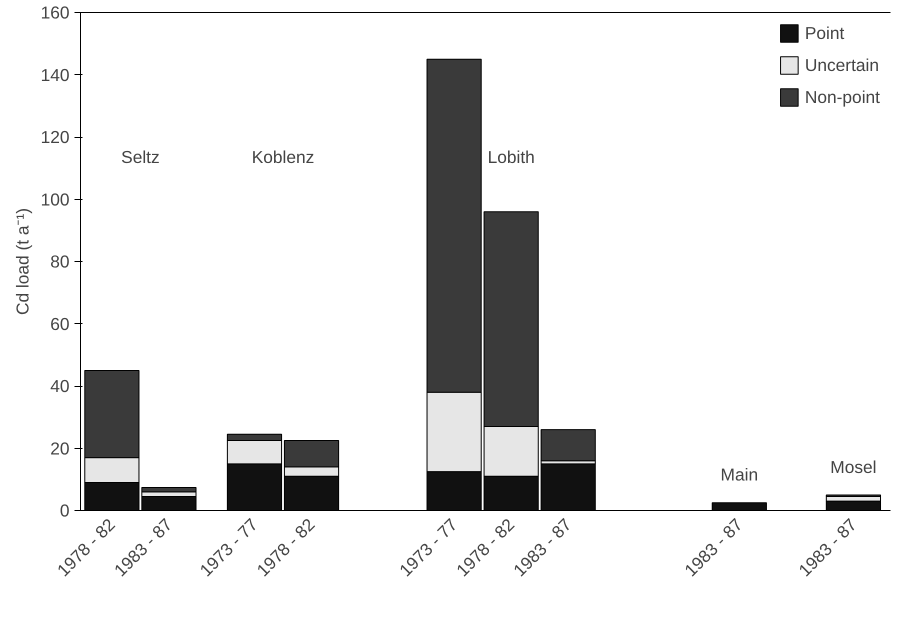  I want to click on annotation: Lobith, so click(511, 156).